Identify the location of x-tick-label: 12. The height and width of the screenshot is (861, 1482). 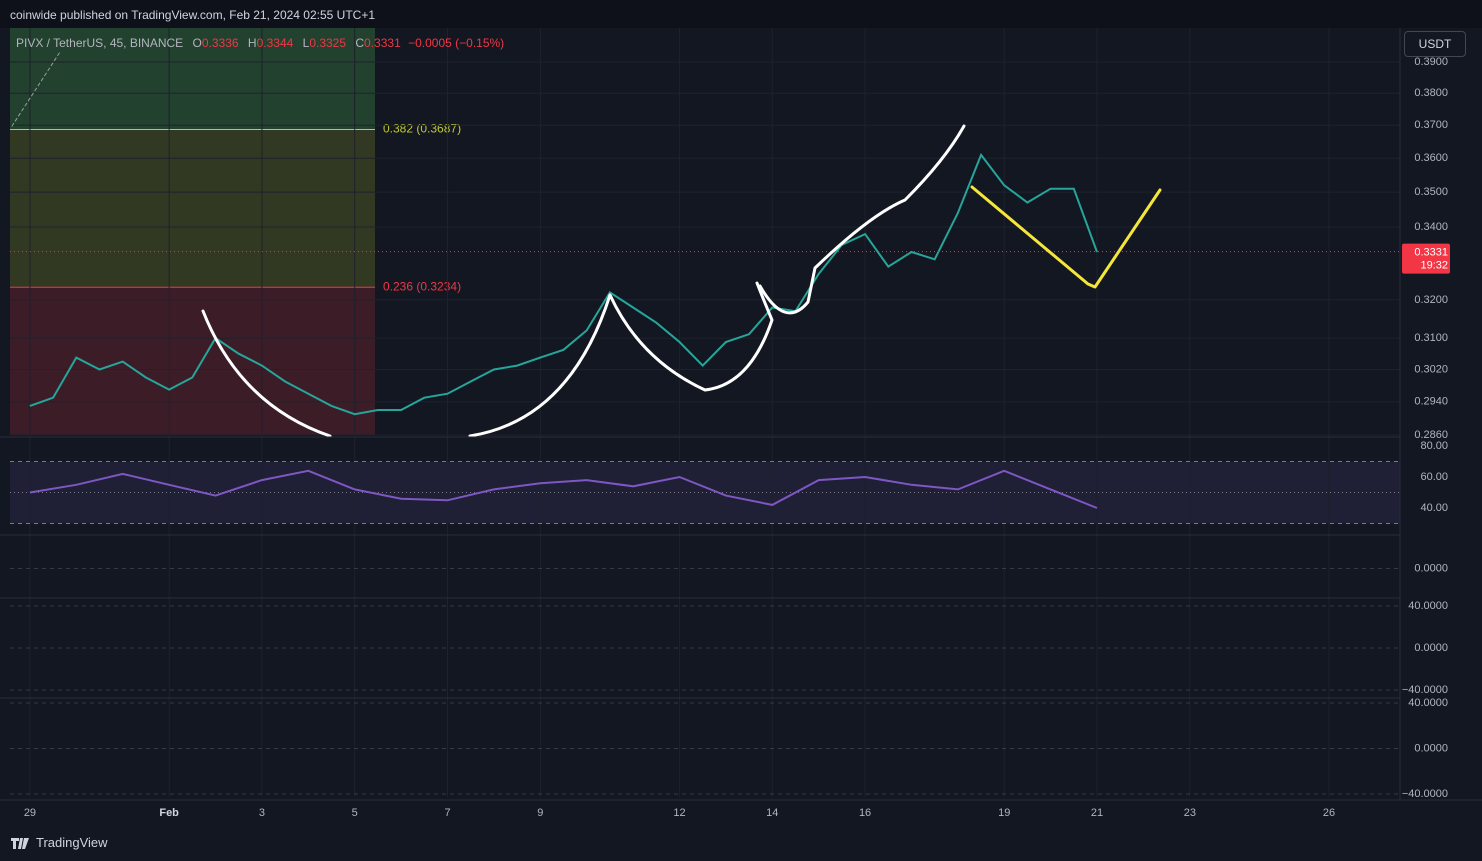
(679, 813).